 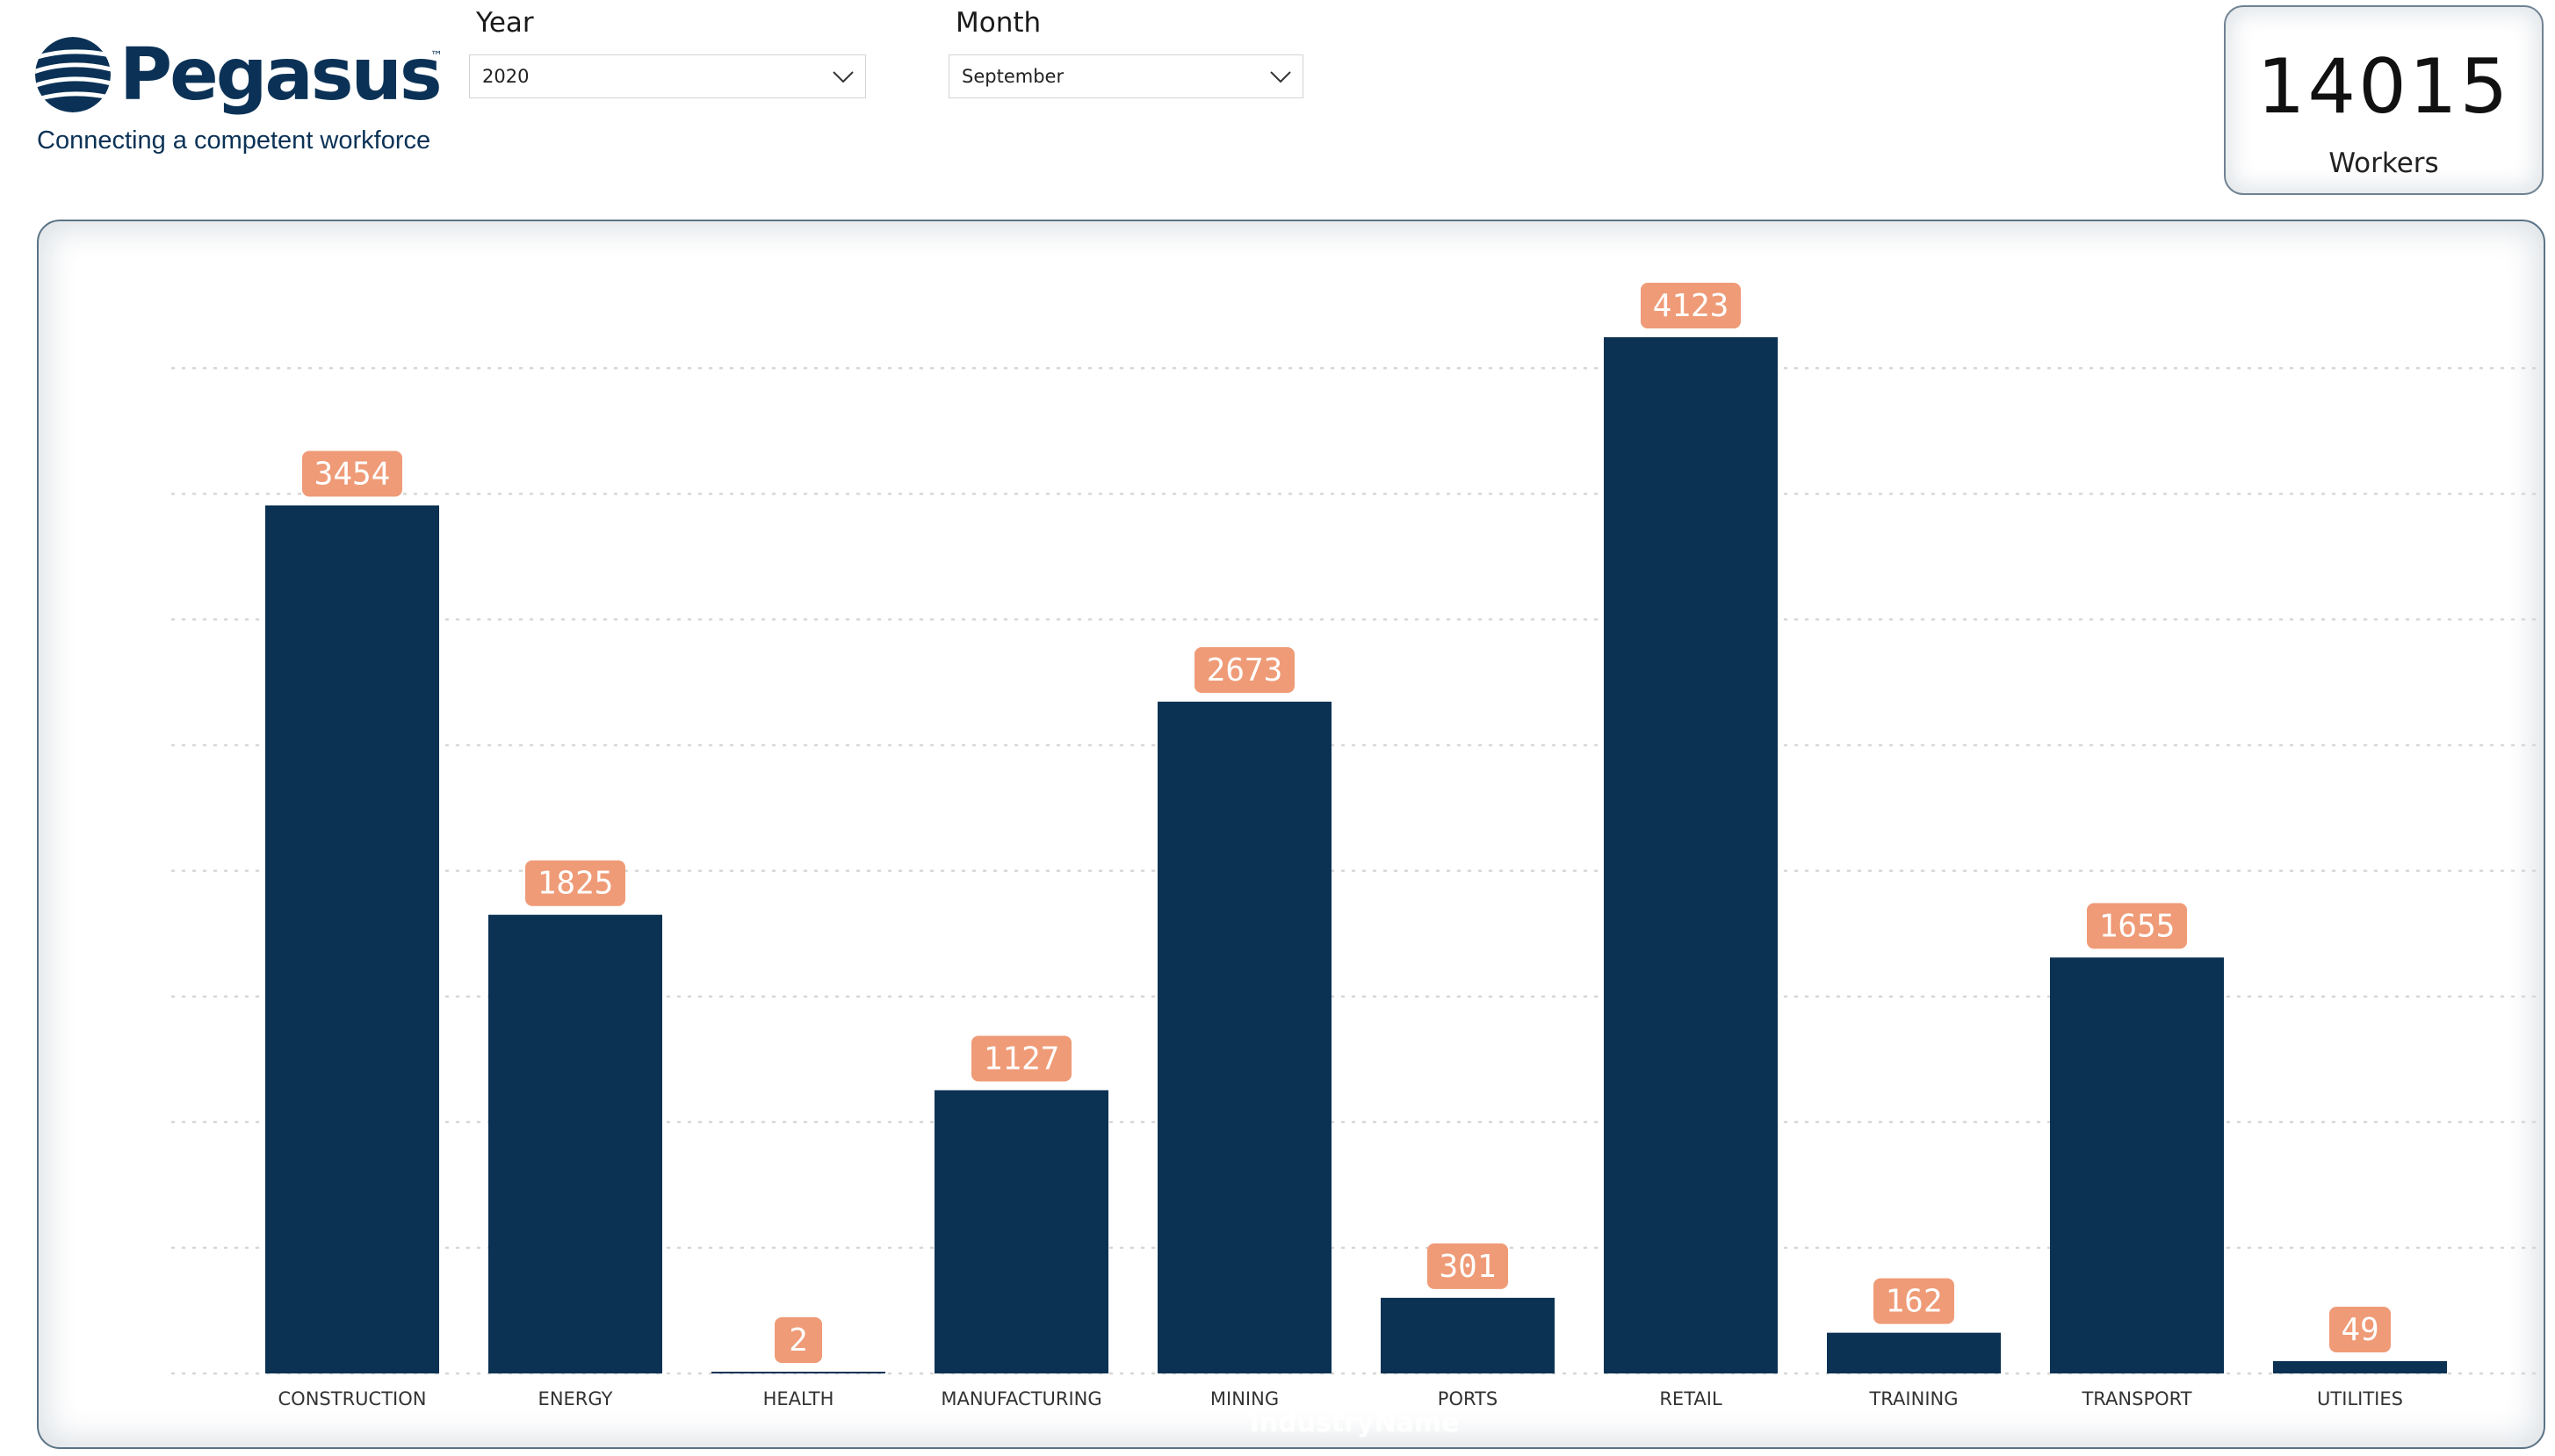 What do you see at coordinates (667, 76) in the screenshot?
I see `year-dropdown: 2020` at bounding box center [667, 76].